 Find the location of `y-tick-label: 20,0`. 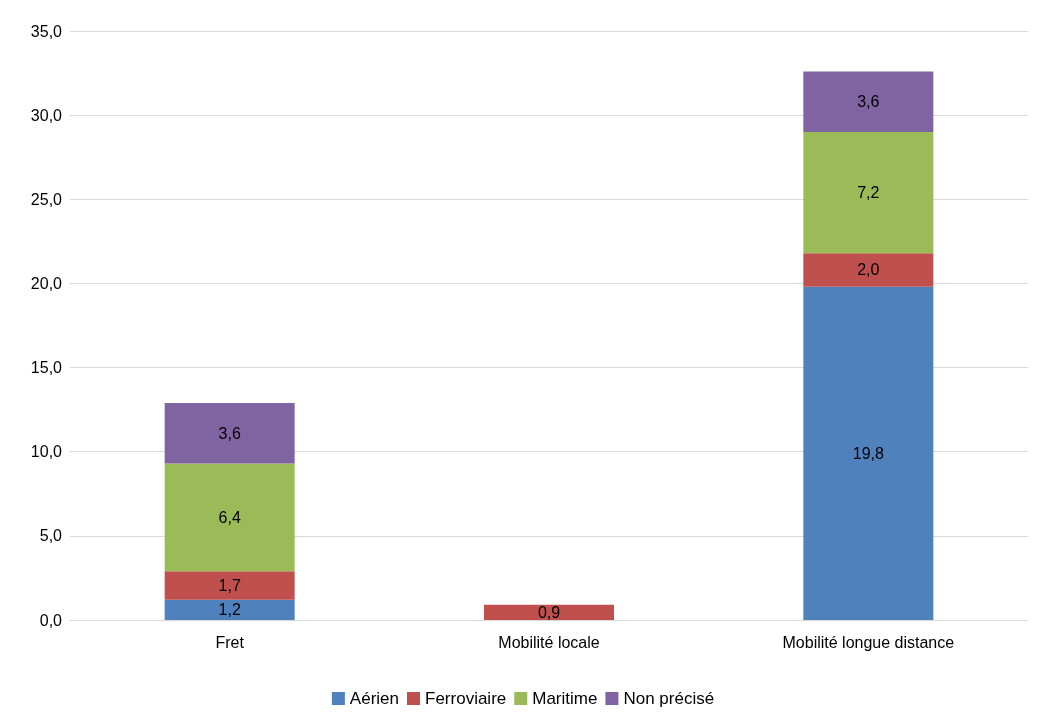

y-tick-label: 20,0 is located at coordinates (46, 283).